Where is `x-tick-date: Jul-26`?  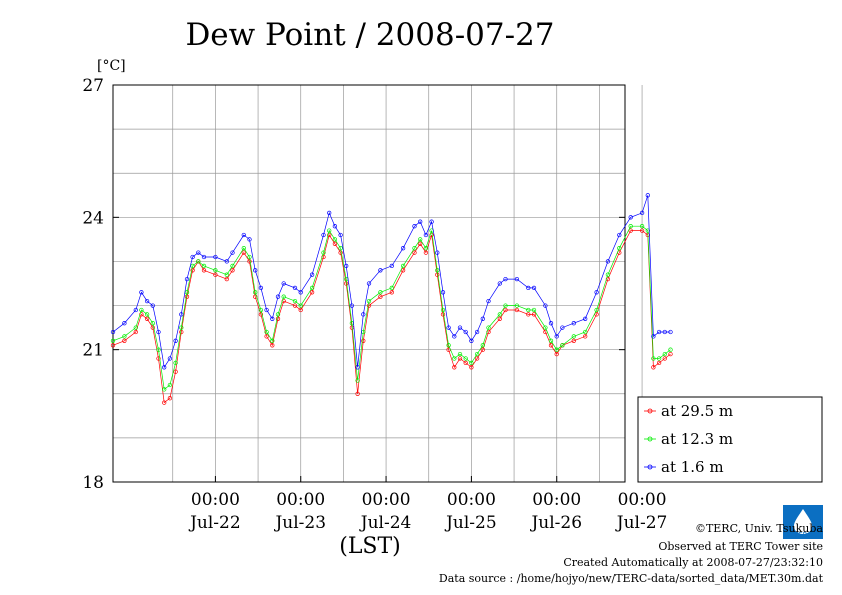
x-tick-date: Jul-26 is located at coordinates (555, 523).